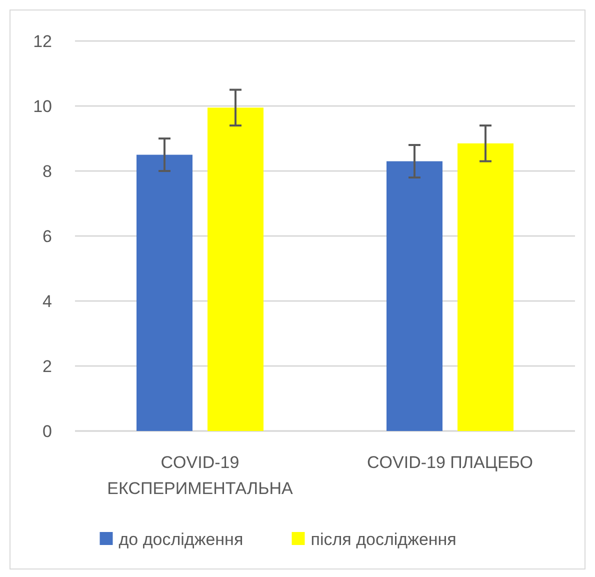 This screenshot has height=577, width=595. What do you see at coordinates (47, 301) in the screenshot?
I see `y-tick-label: 4` at bounding box center [47, 301].